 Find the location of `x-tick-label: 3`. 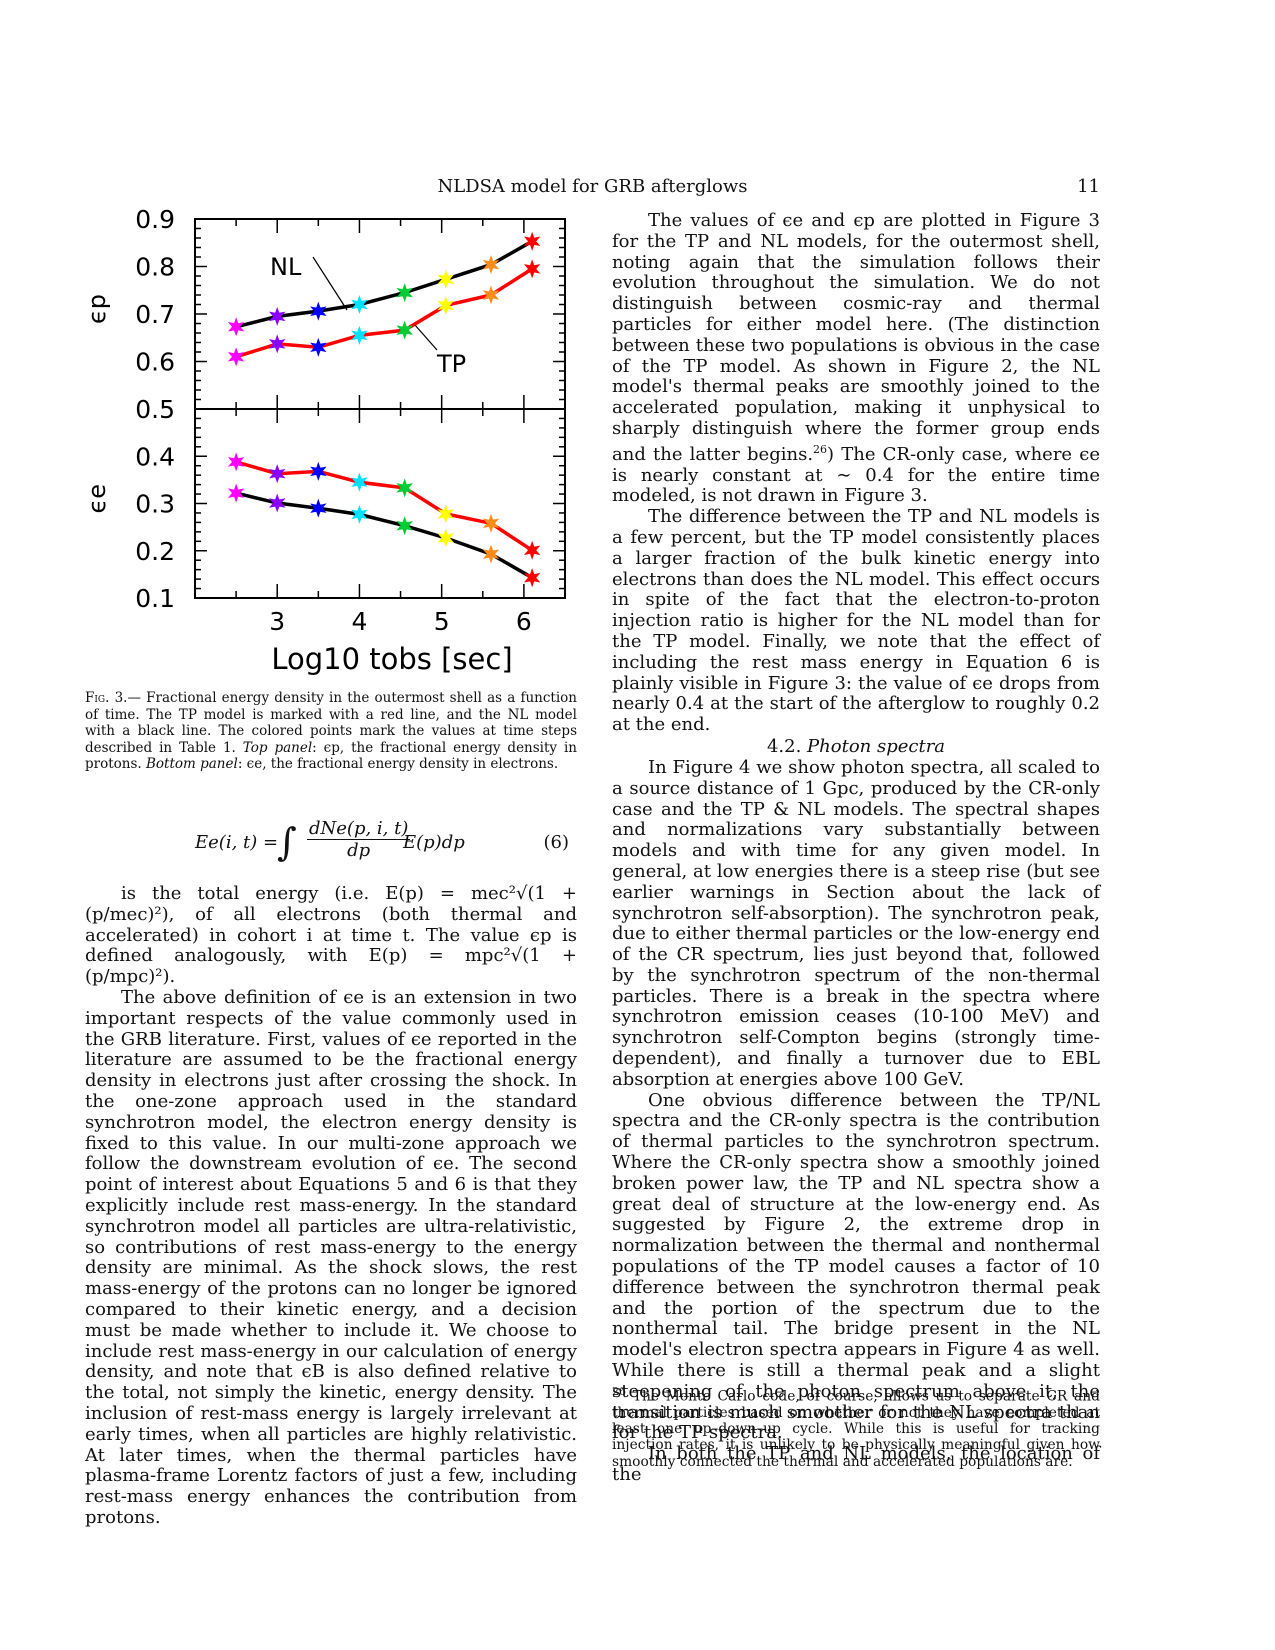

x-tick-label: 3 is located at coordinates (277, 621).